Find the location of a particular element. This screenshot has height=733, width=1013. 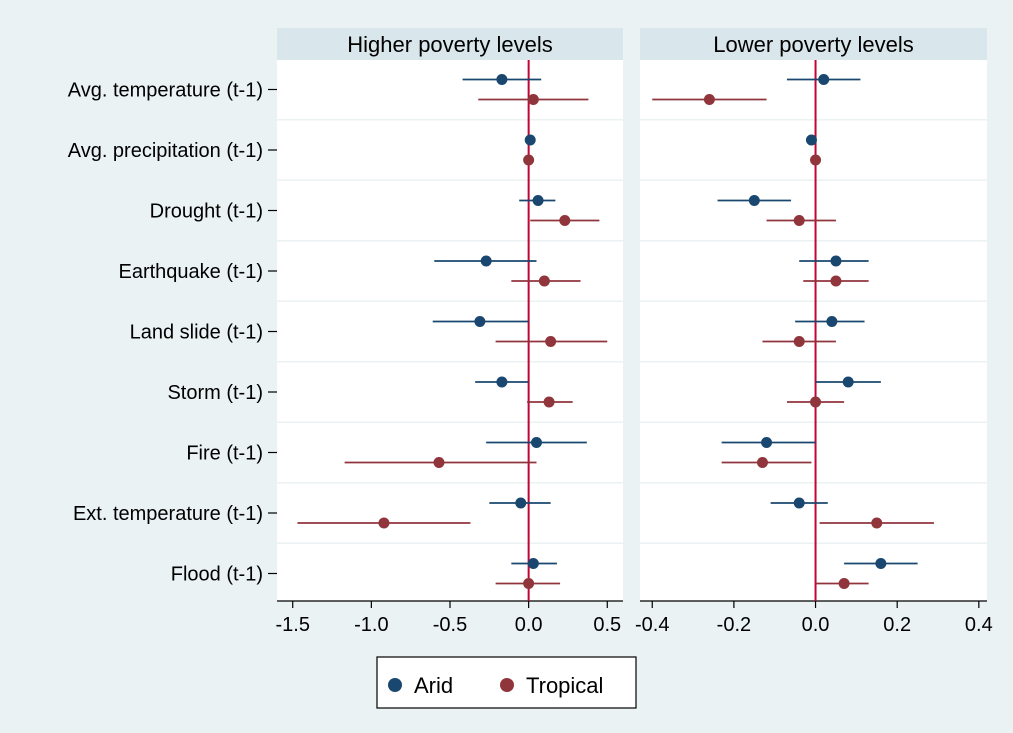

x-tick-label: -1.5 is located at coordinates (292, 625).